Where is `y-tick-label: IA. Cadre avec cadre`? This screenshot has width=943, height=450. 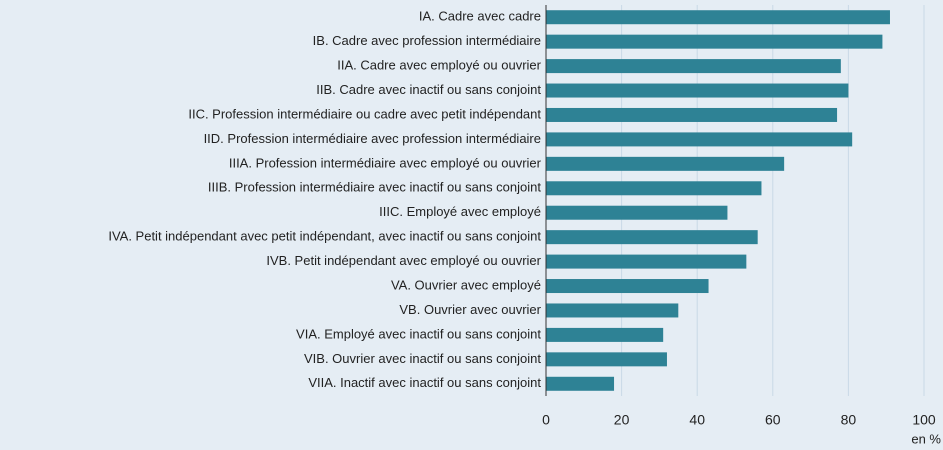 y-tick-label: IA. Cadre avec cadre is located at coordinates (480, 16).